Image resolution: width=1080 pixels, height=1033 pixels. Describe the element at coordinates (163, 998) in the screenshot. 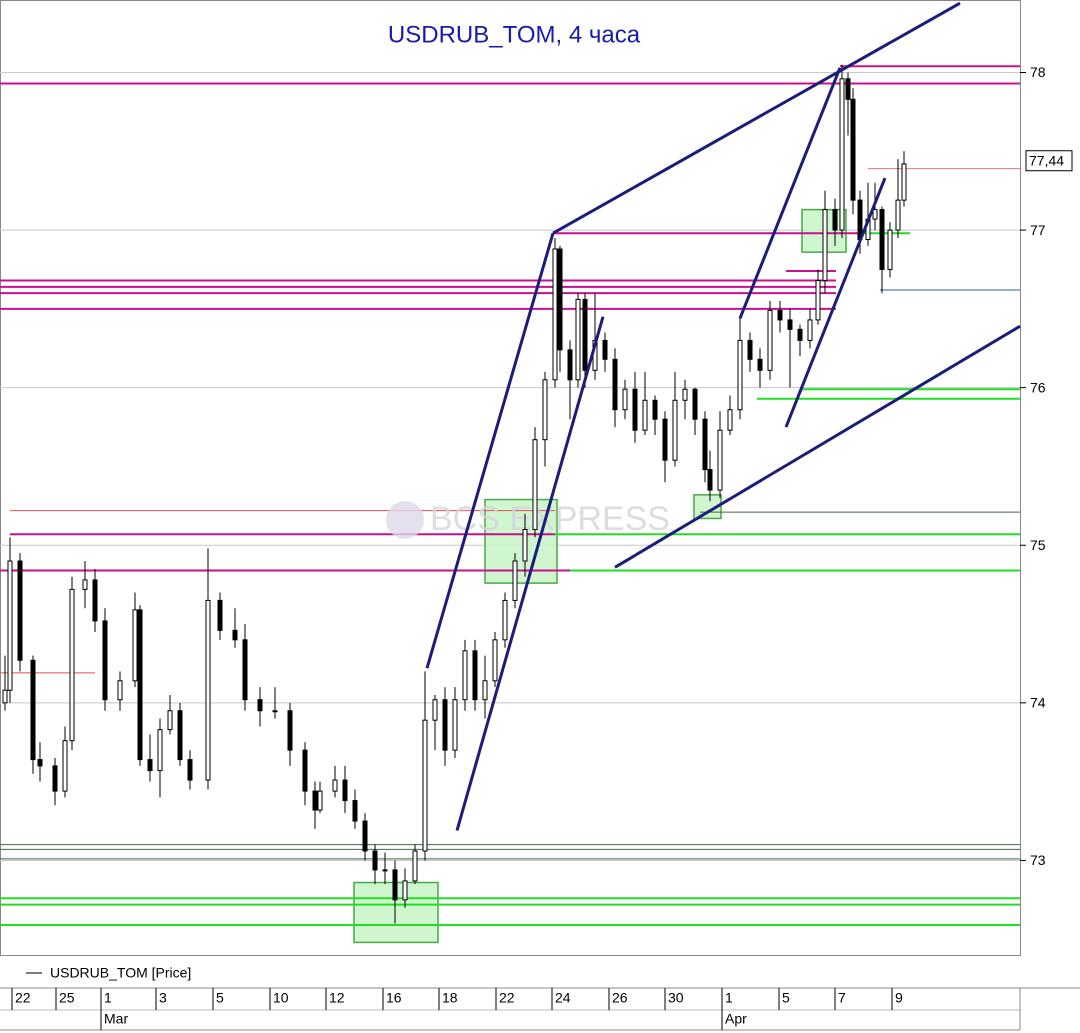

I see `x-tick-label: 3` at that location.